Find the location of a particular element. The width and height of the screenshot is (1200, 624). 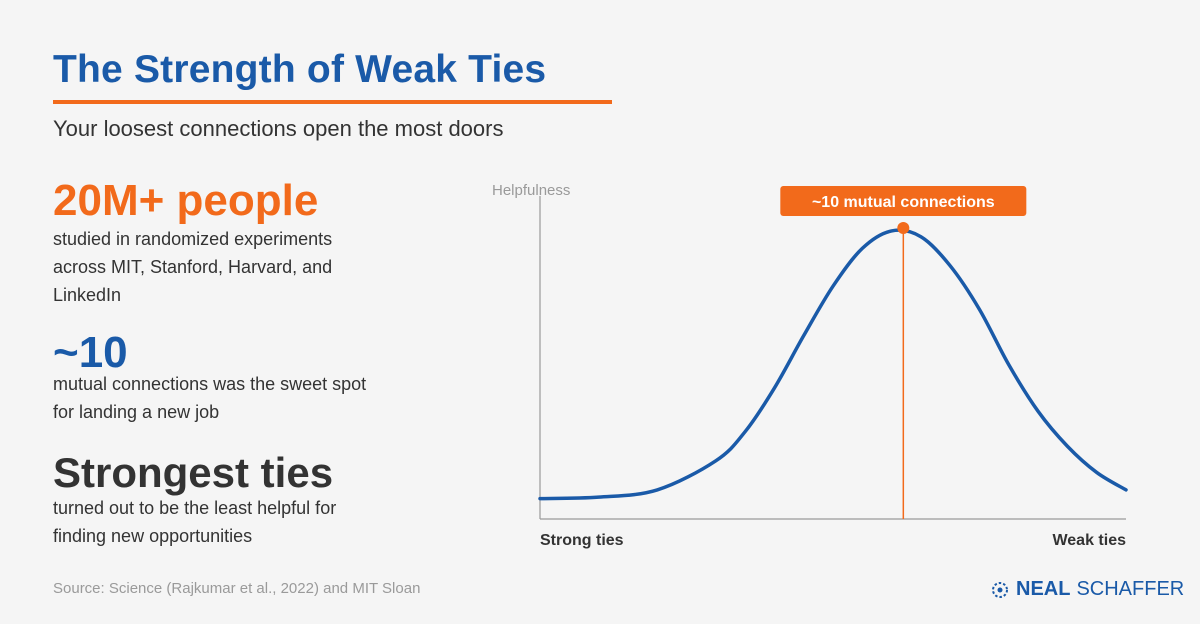

stat-people-line: studied in randomized experiments is located at coordinates (193, 239).